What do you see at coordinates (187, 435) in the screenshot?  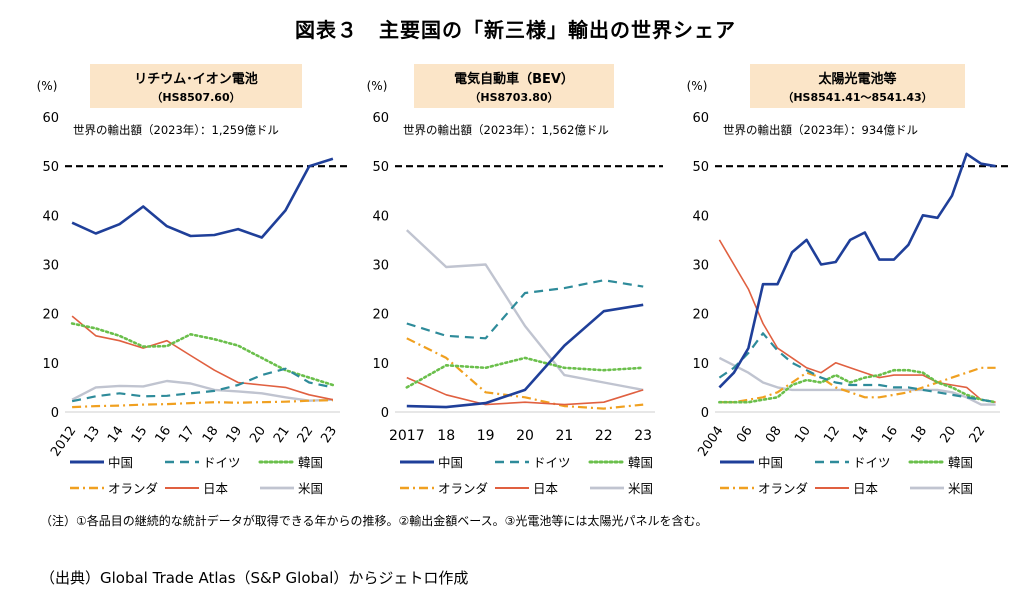 I see `x-tick-label: 17` at bounding box center [187, 435].